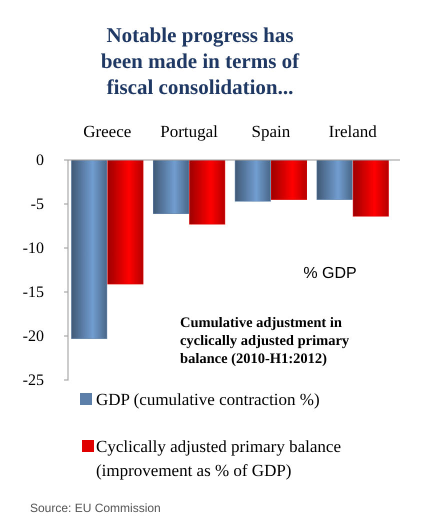 This screenshot has height=517, width=430. What do you see at coordinates (271, 131) in the screenshot?
I see `x-tick-label: Spain` at bounding box center [271, 131].